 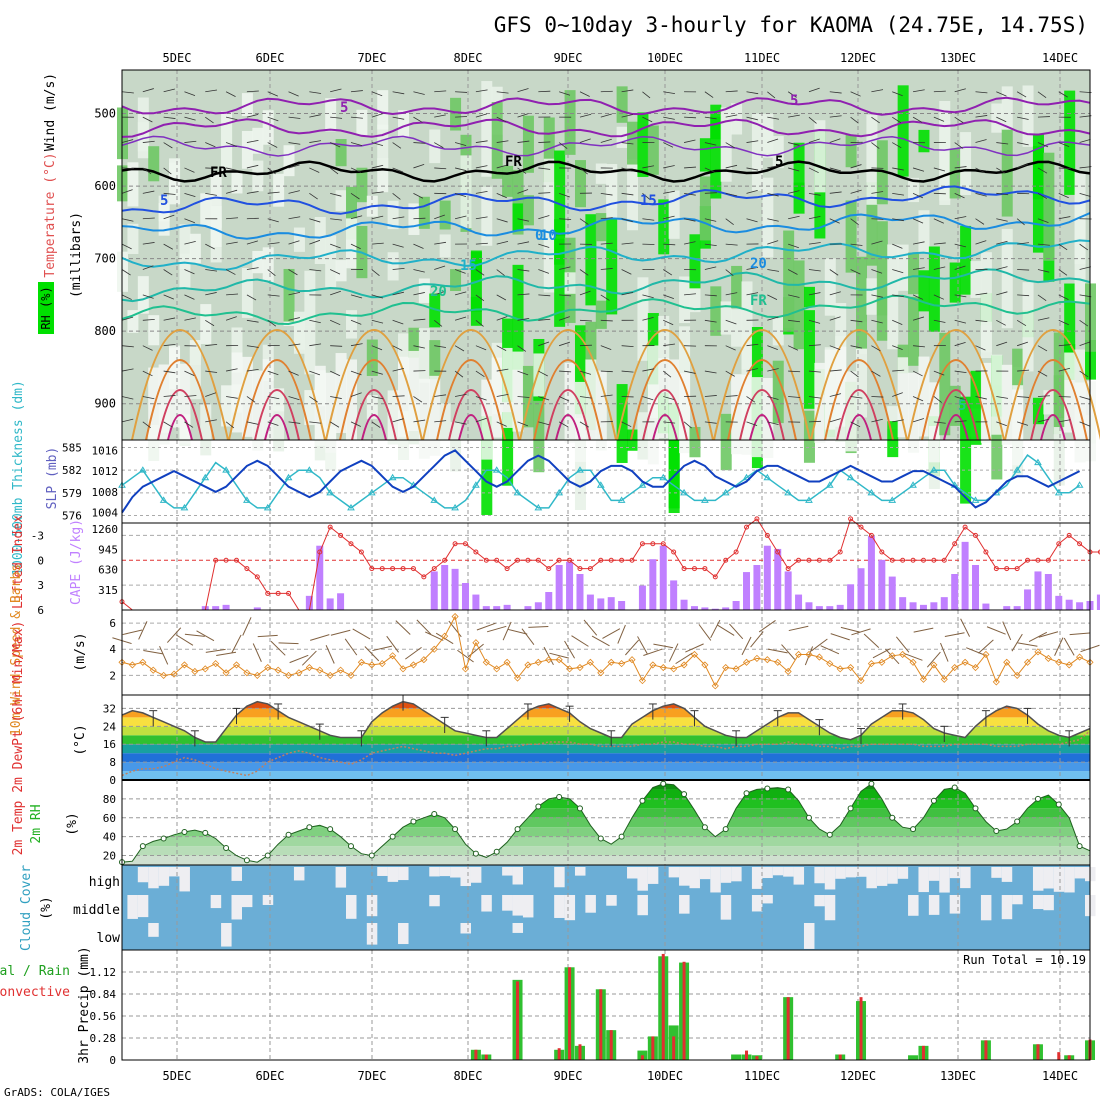 I want to click on slp-axis-label: SLP (mb), so click(x=52, y=478).